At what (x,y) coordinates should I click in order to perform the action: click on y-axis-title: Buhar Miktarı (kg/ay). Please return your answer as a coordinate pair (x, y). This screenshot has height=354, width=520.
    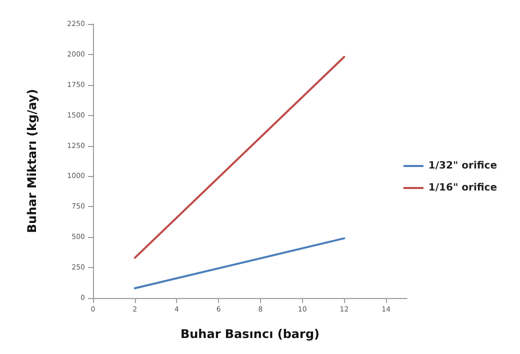
    Looking at the image, I should click on (32, 161).